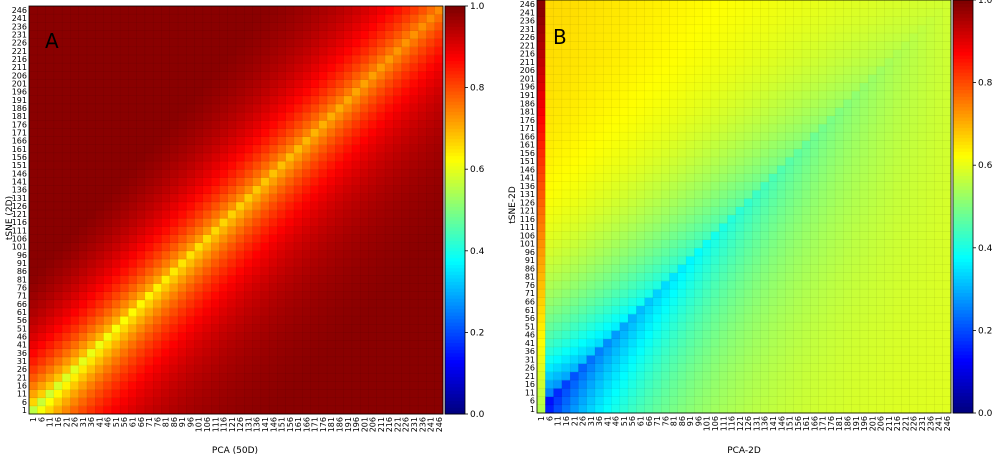 The image size is (1005, 456). Describe the element at coordinates (477, 7) in the screenshot. I see `colorbar-tick-label: 1.0` at that location.